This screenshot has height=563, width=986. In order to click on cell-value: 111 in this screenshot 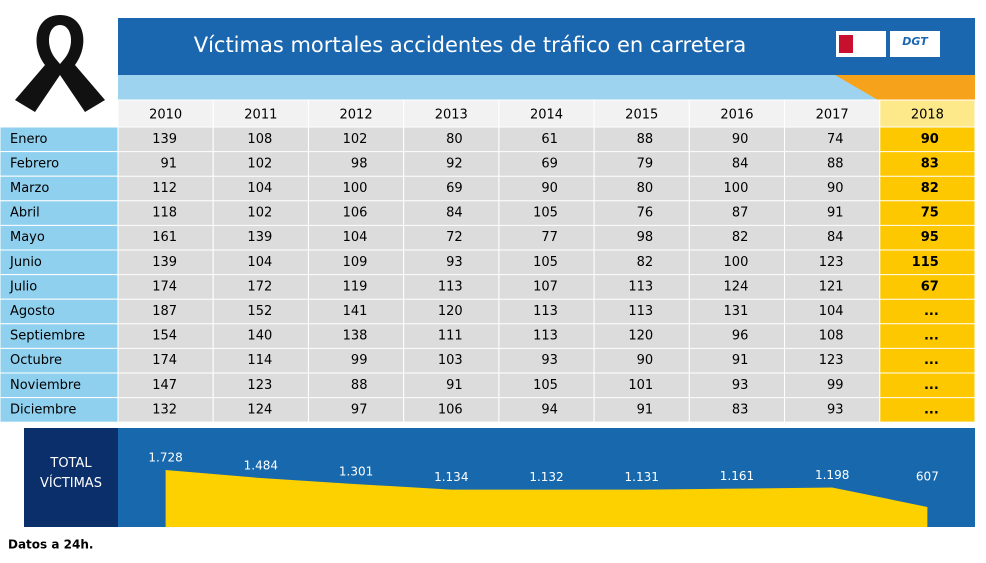, I will do `click(450, 336)`.